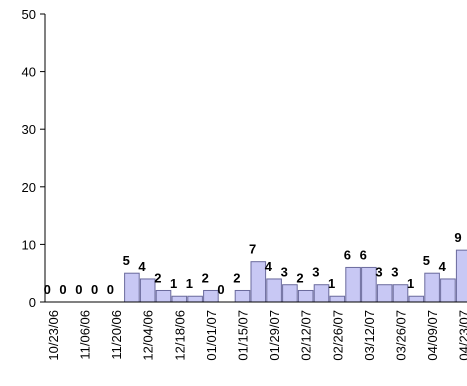 This screenshot has height=386, width=467. What do you see at coordinates (85, 335) in the screenshot?
I see `x-tick-label: 11/06/06` at bounding box center [85, 335].